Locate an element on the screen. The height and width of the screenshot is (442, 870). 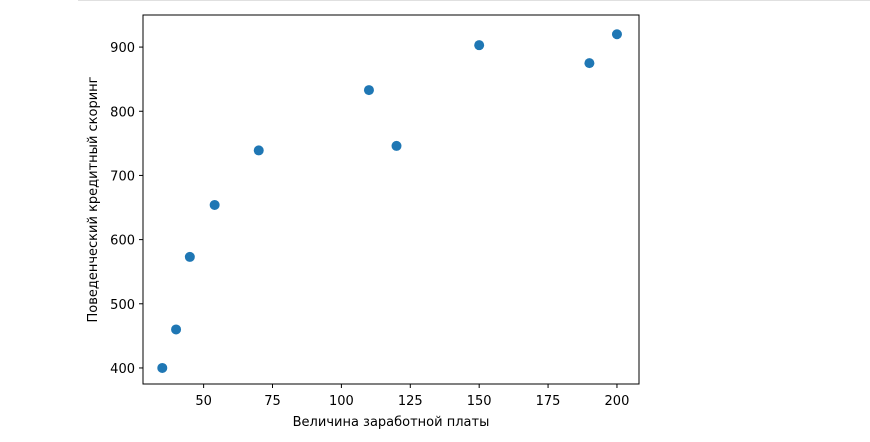
x-tick-label: 100 is located at coordinates (341, 401).